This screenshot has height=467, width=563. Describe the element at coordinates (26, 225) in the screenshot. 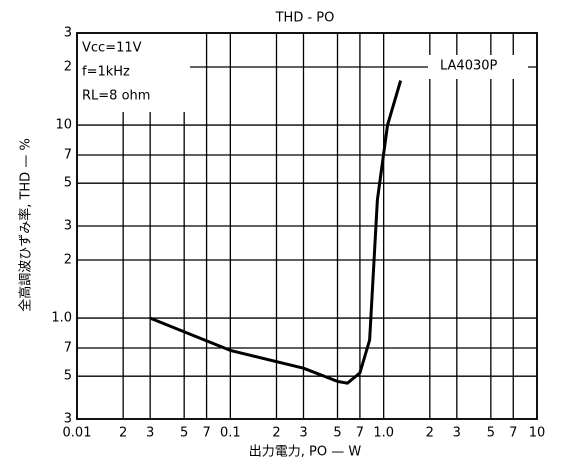

I see `y-axis-label: 全高調波ひずみ率, THD — %` at that location.